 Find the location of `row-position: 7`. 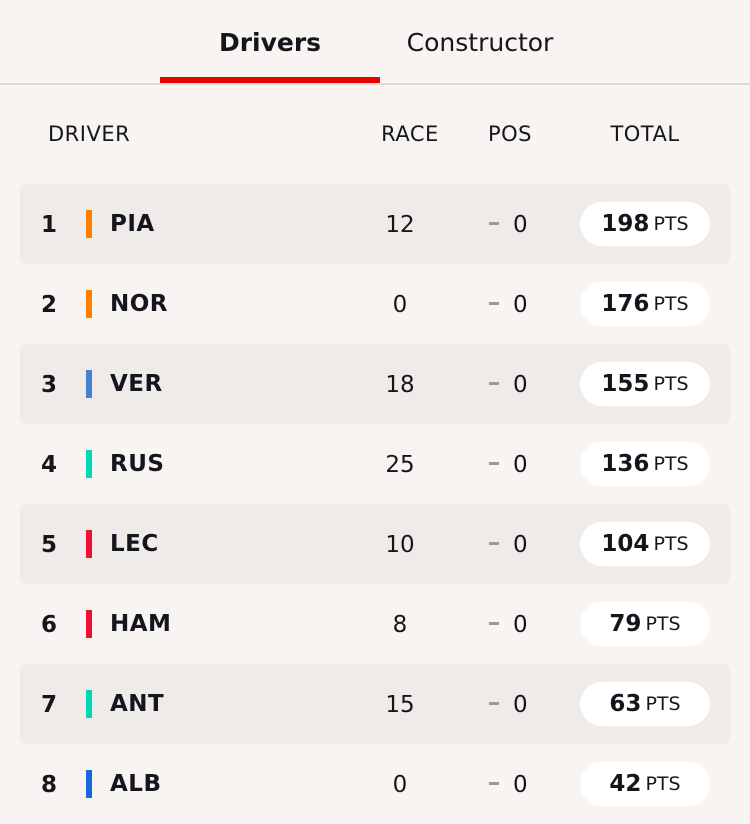

row-position: 7 is located at coordinates (49, 705).